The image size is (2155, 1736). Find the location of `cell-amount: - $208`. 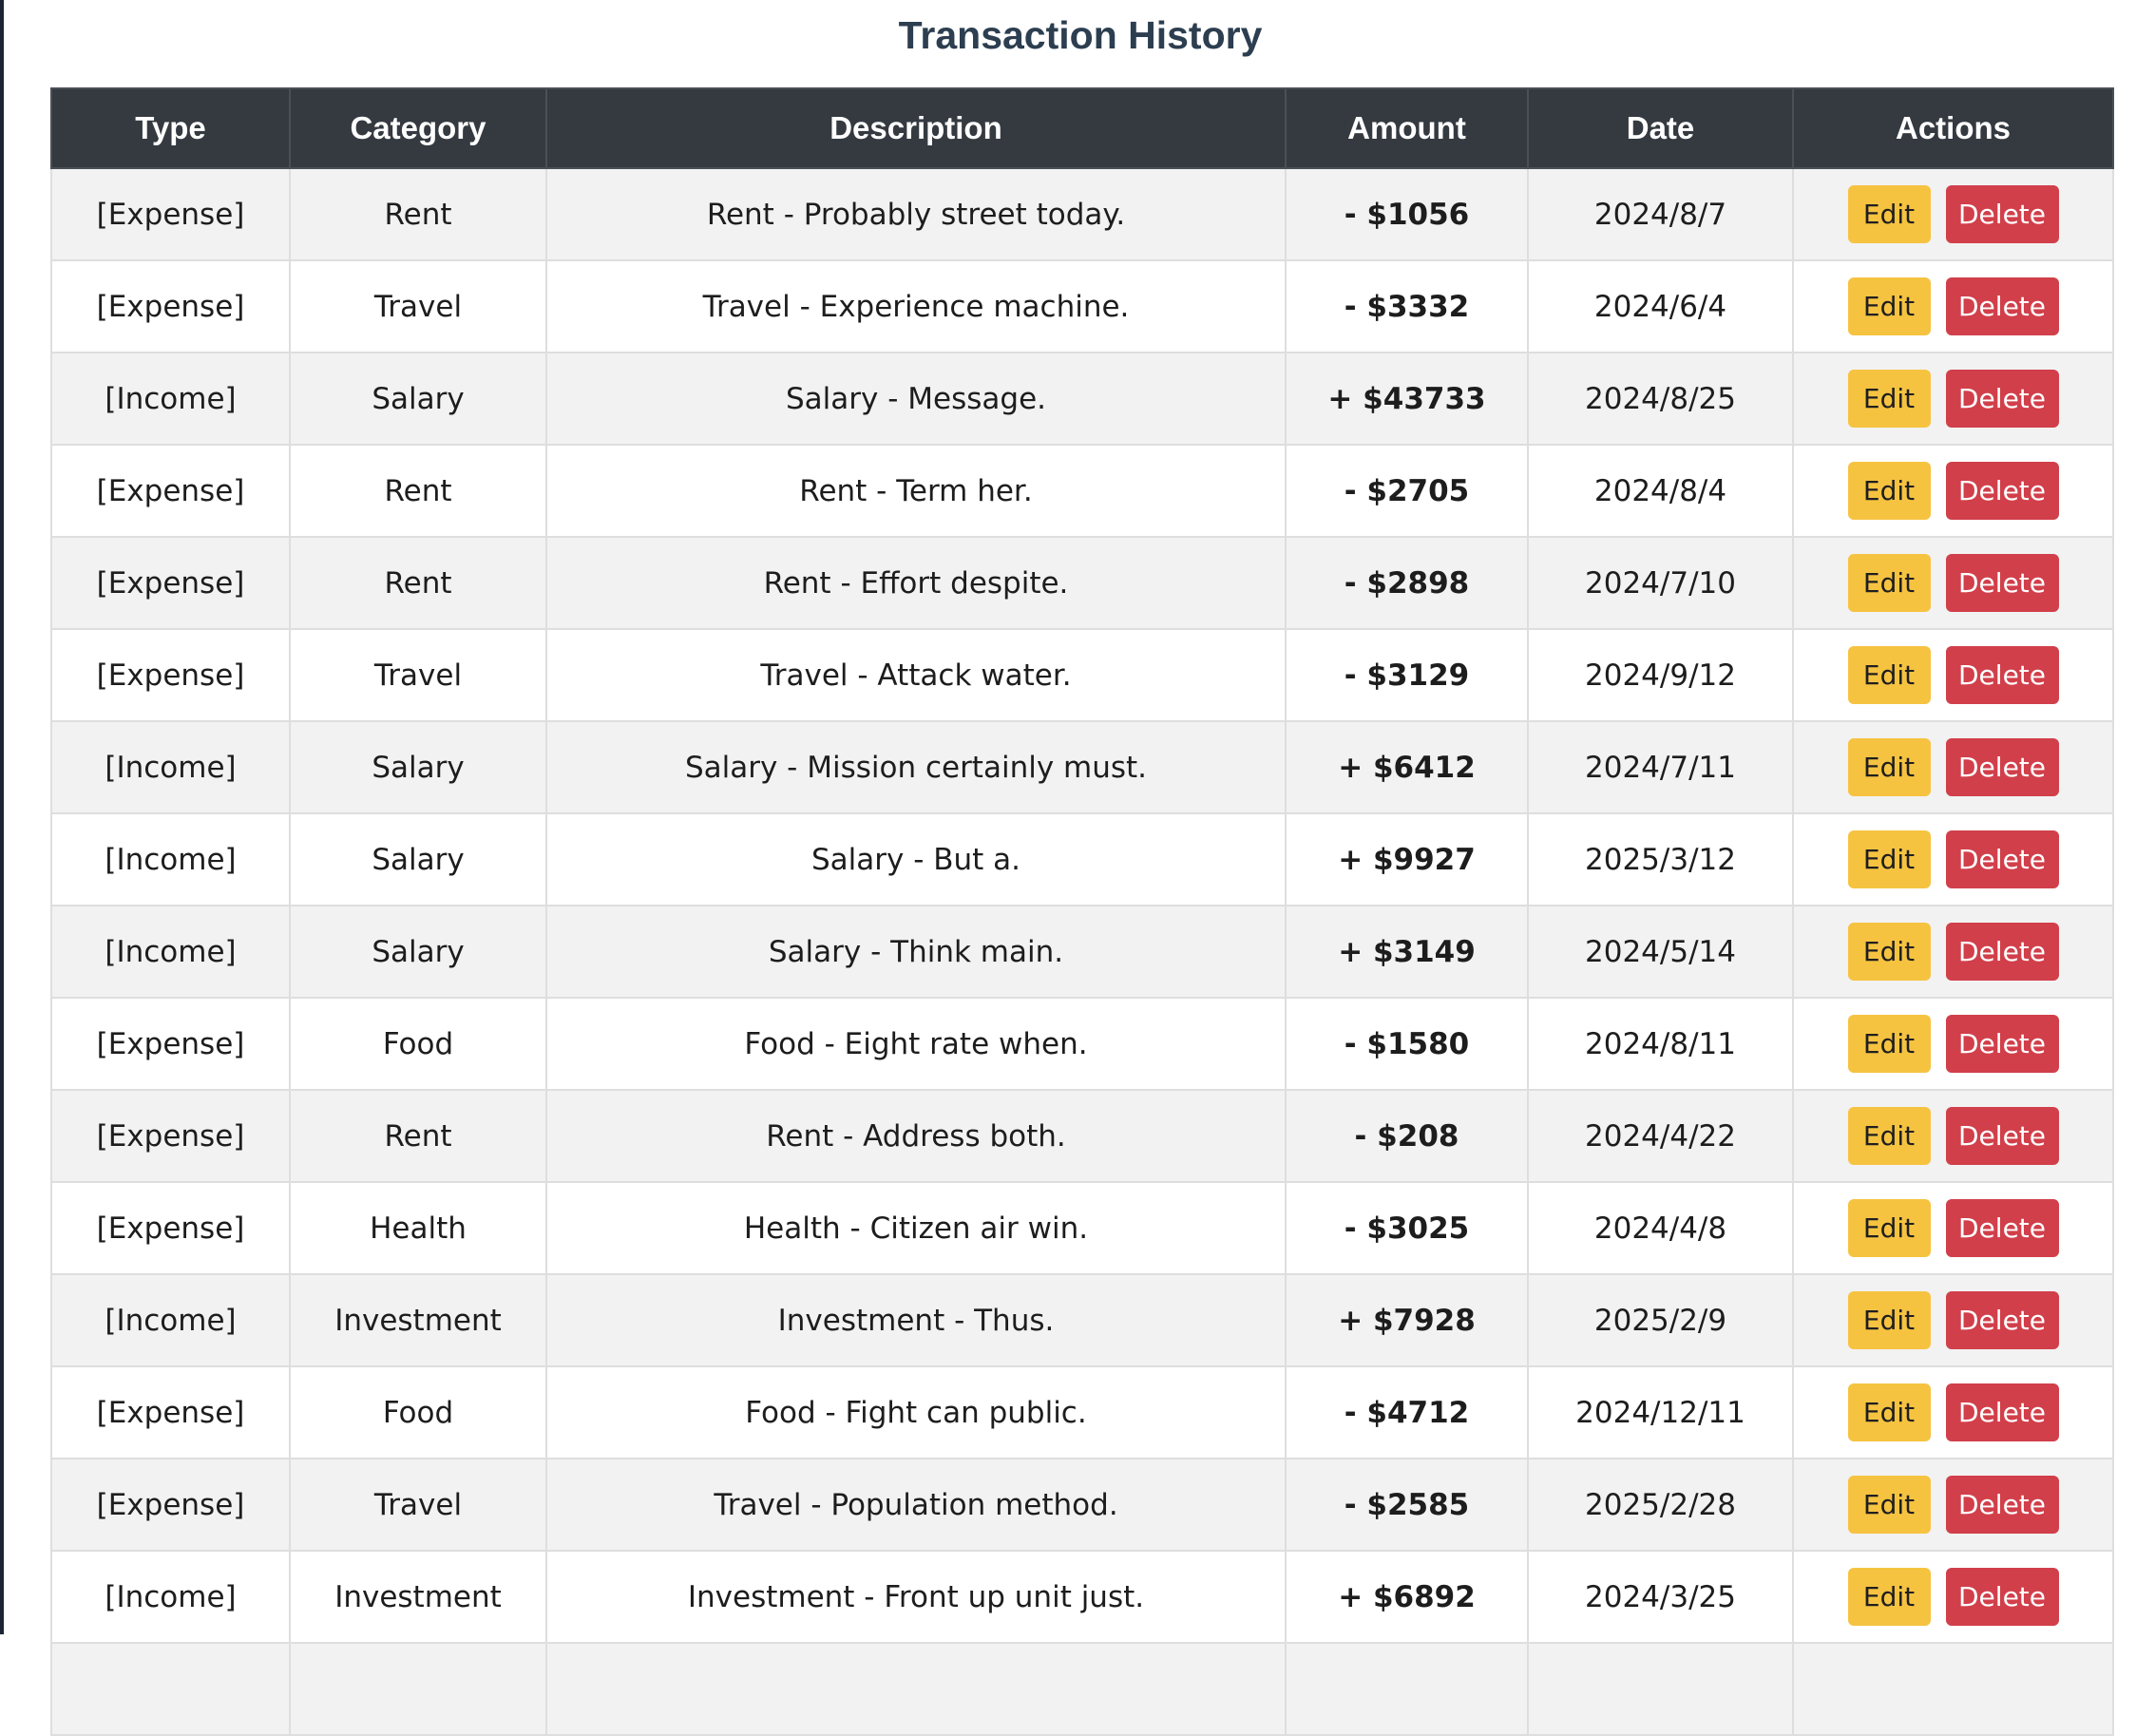

cell-amount: - $208 is located at coordinates (1407, 1136).